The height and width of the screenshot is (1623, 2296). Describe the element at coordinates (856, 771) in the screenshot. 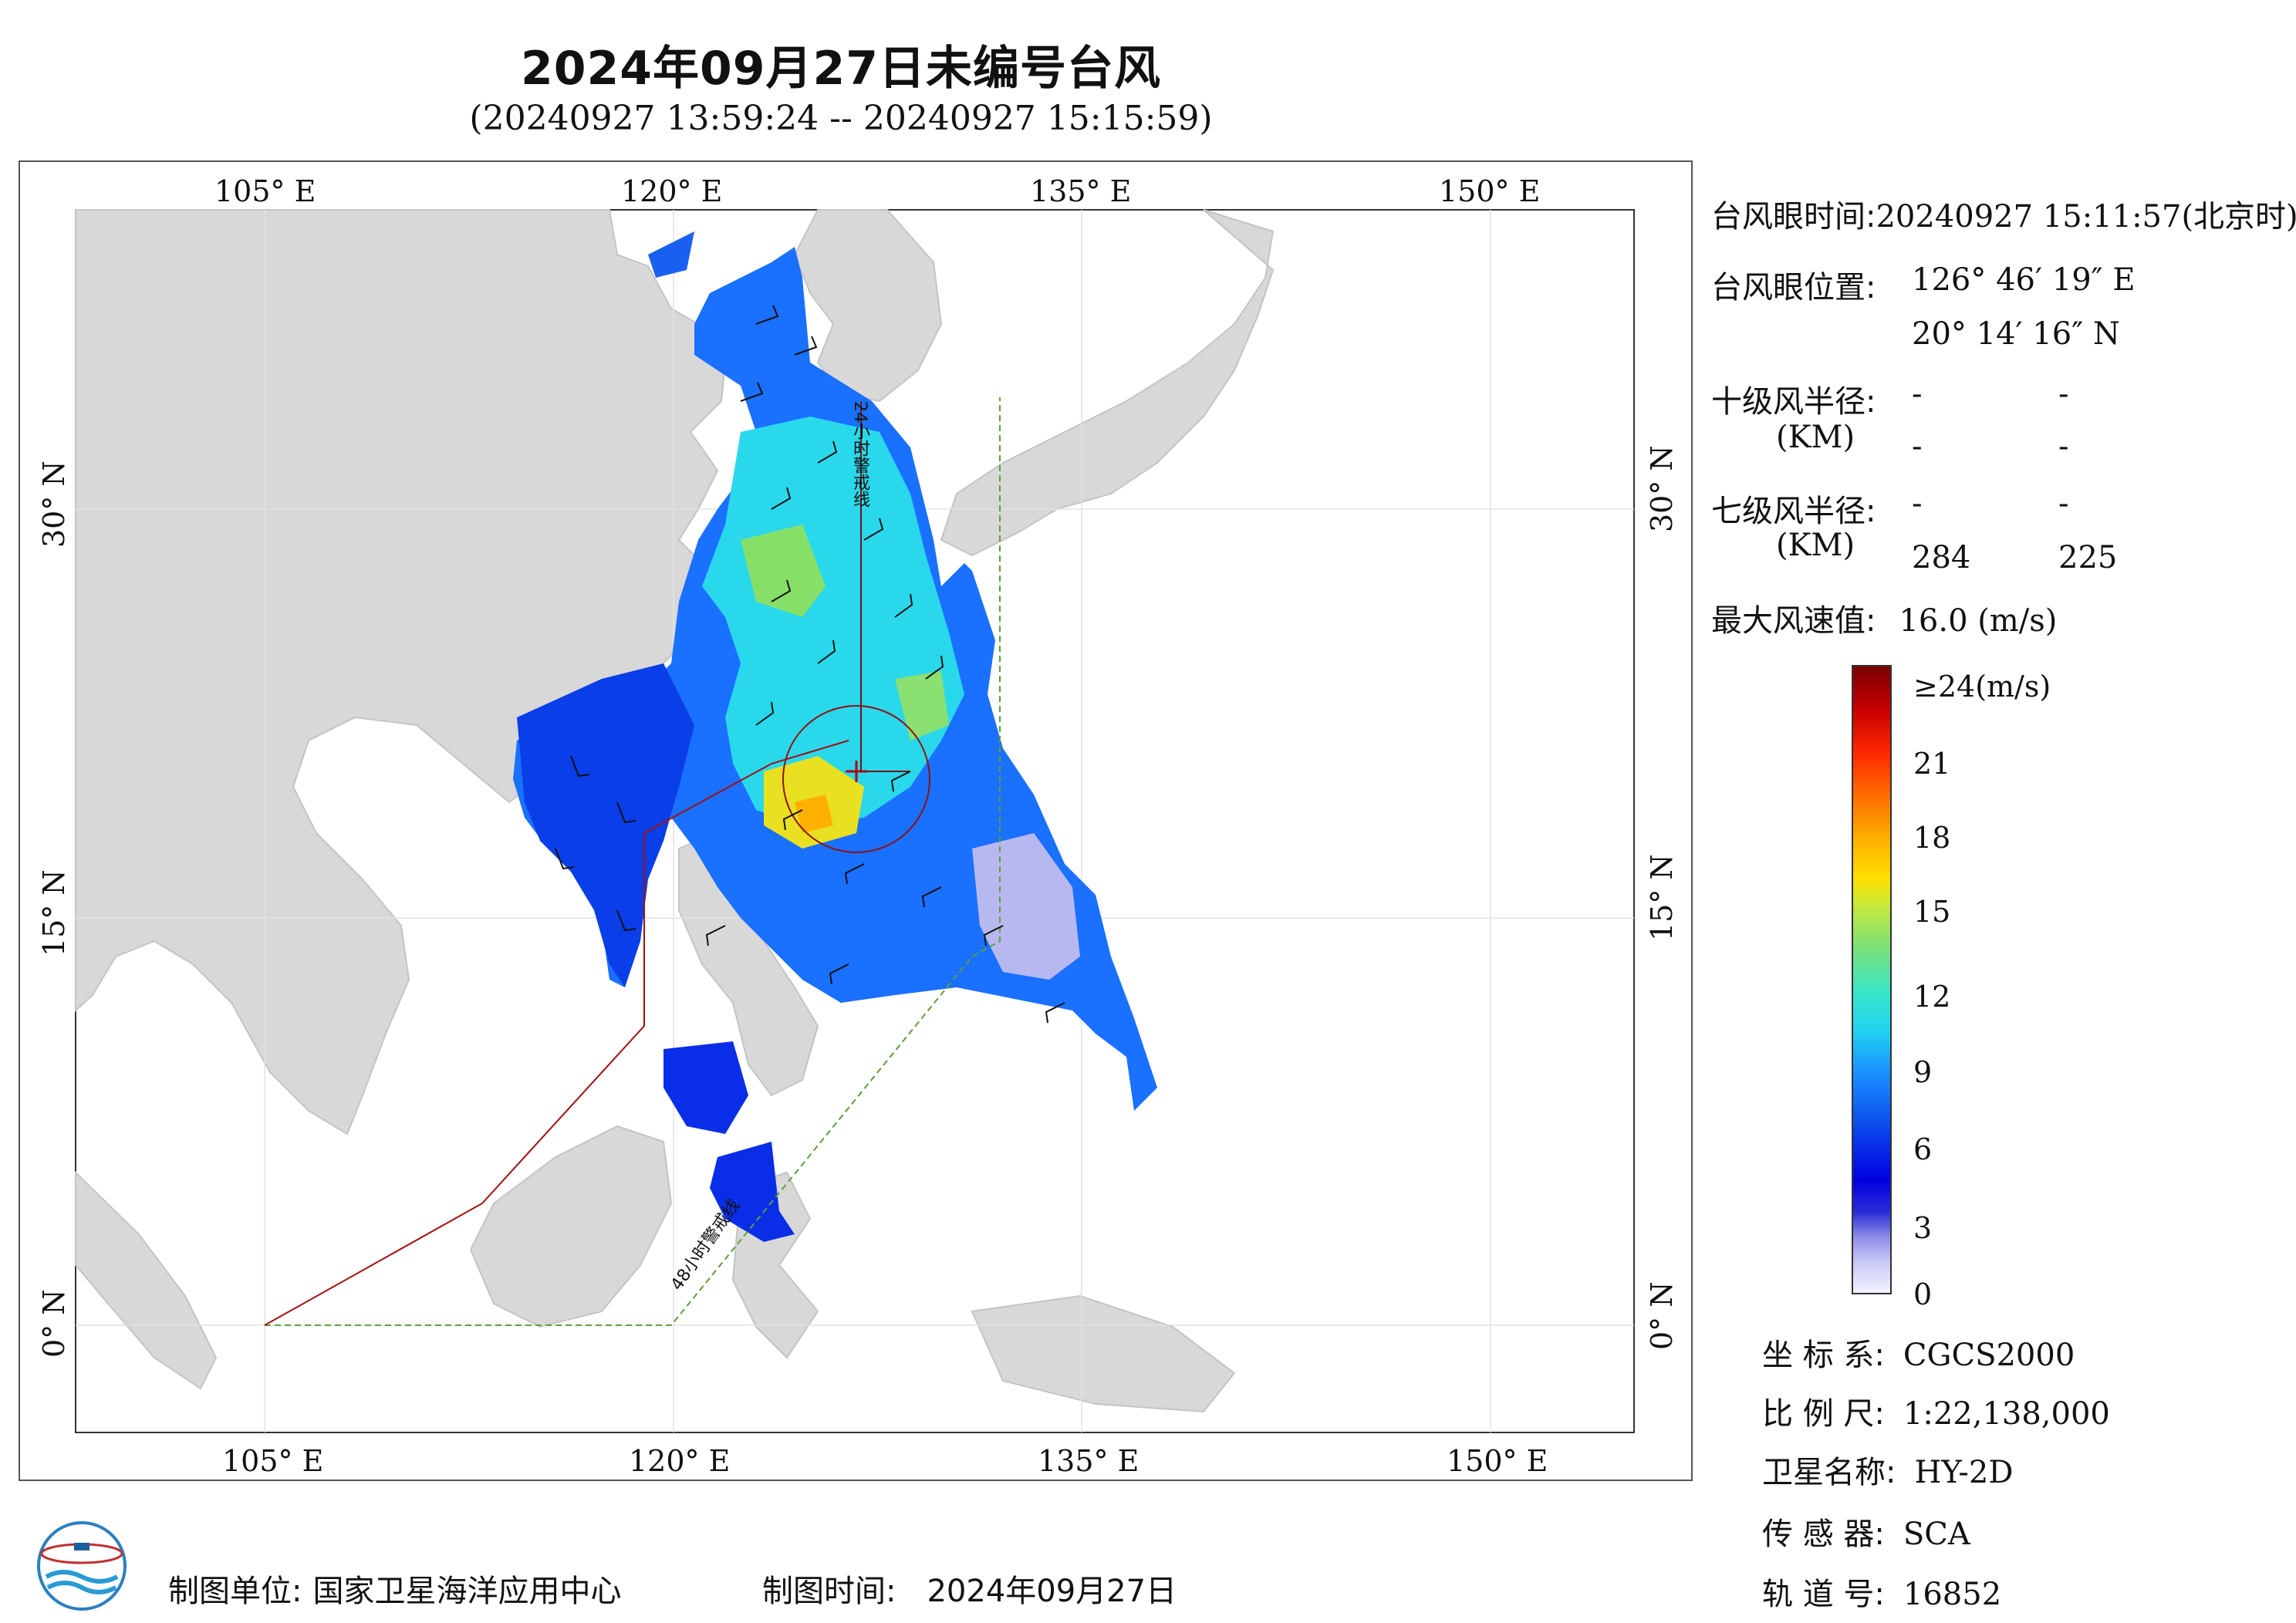

I see `typhoon-eye-marker` at that location.